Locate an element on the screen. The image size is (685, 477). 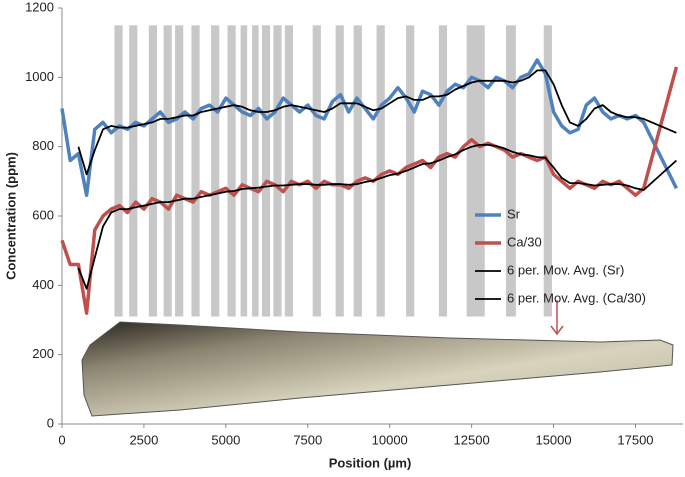
y-tick-label: 0 is located at coordinates (50, 422).